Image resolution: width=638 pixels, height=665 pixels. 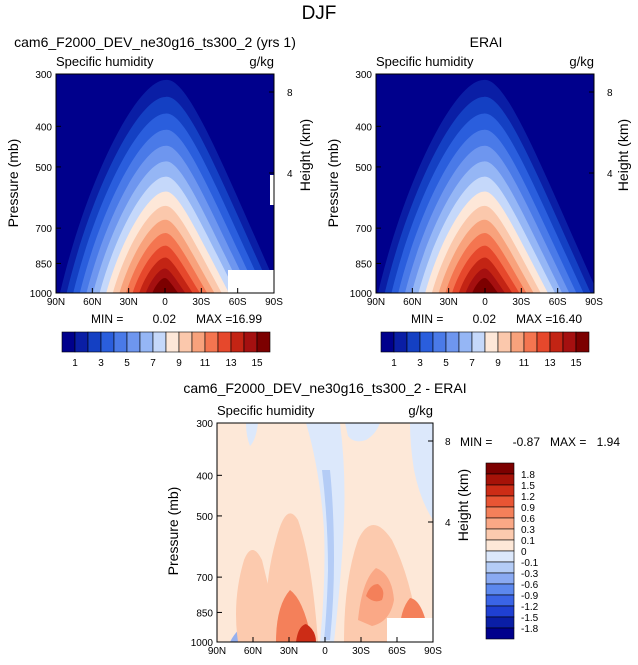 I want to click on colorbar-label: 1.8, so click(x=528, y=475).